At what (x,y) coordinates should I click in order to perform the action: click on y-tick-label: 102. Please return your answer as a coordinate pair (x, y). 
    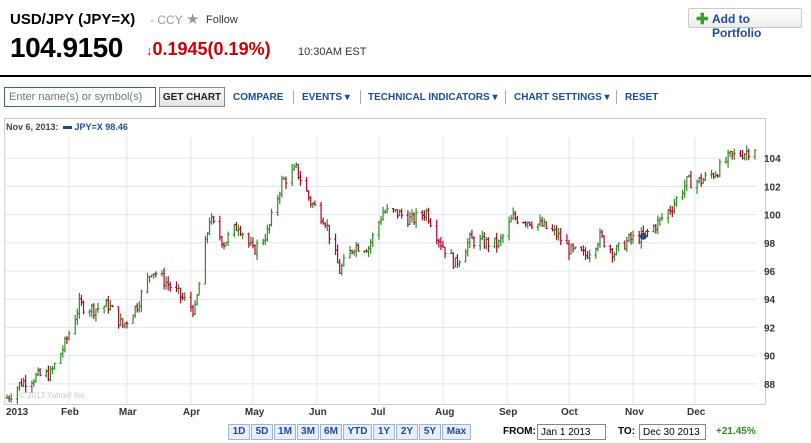
    Looking at the image, I should click on (772, 187).